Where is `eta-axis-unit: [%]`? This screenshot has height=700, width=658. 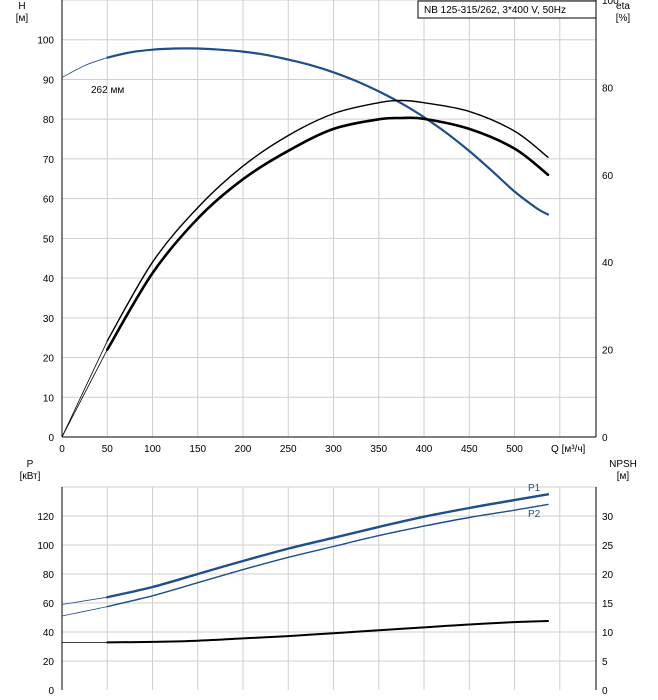
eta-axis-unit: [%] is located at coordinates (623, 18).